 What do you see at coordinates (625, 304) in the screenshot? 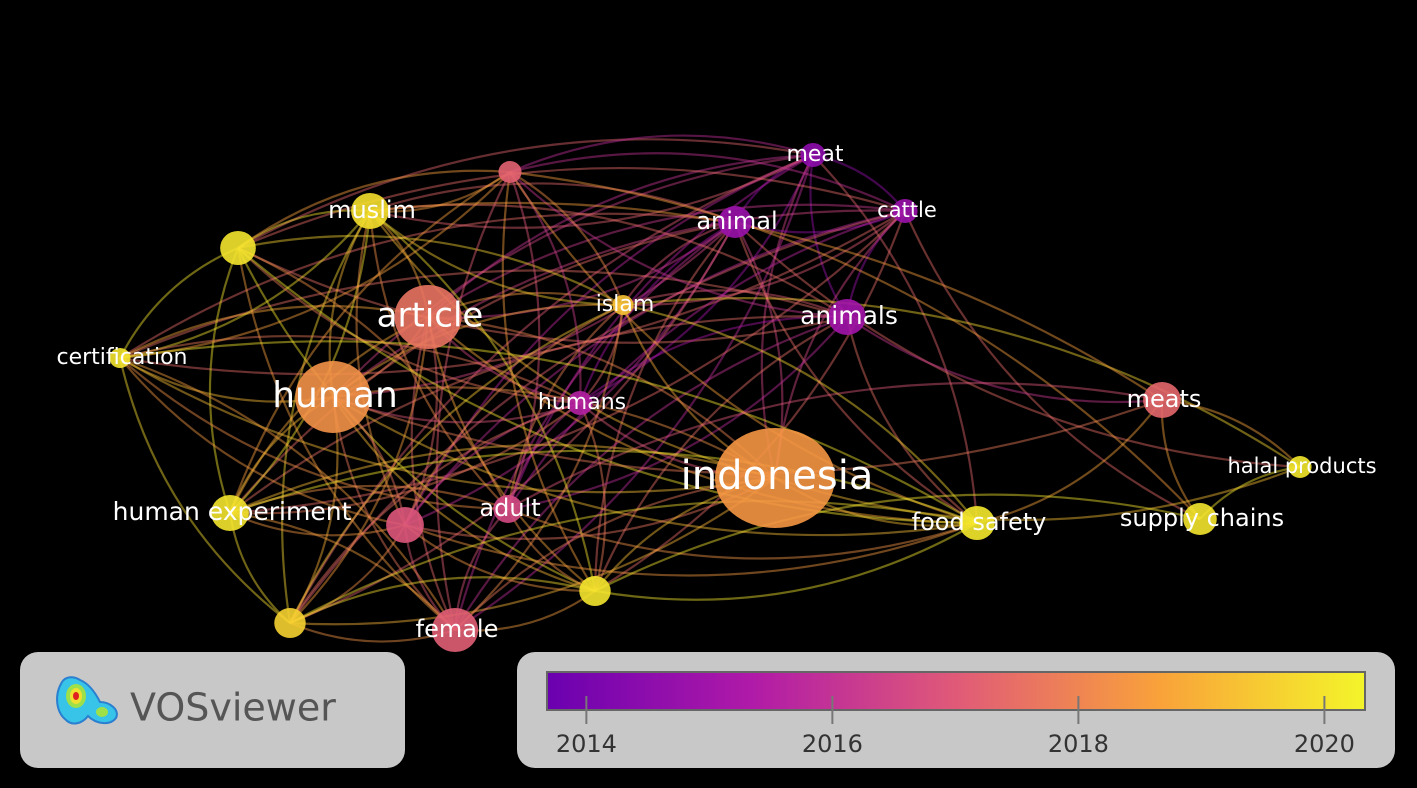
I see `node-label: islam` at bounding box center [625, 304].